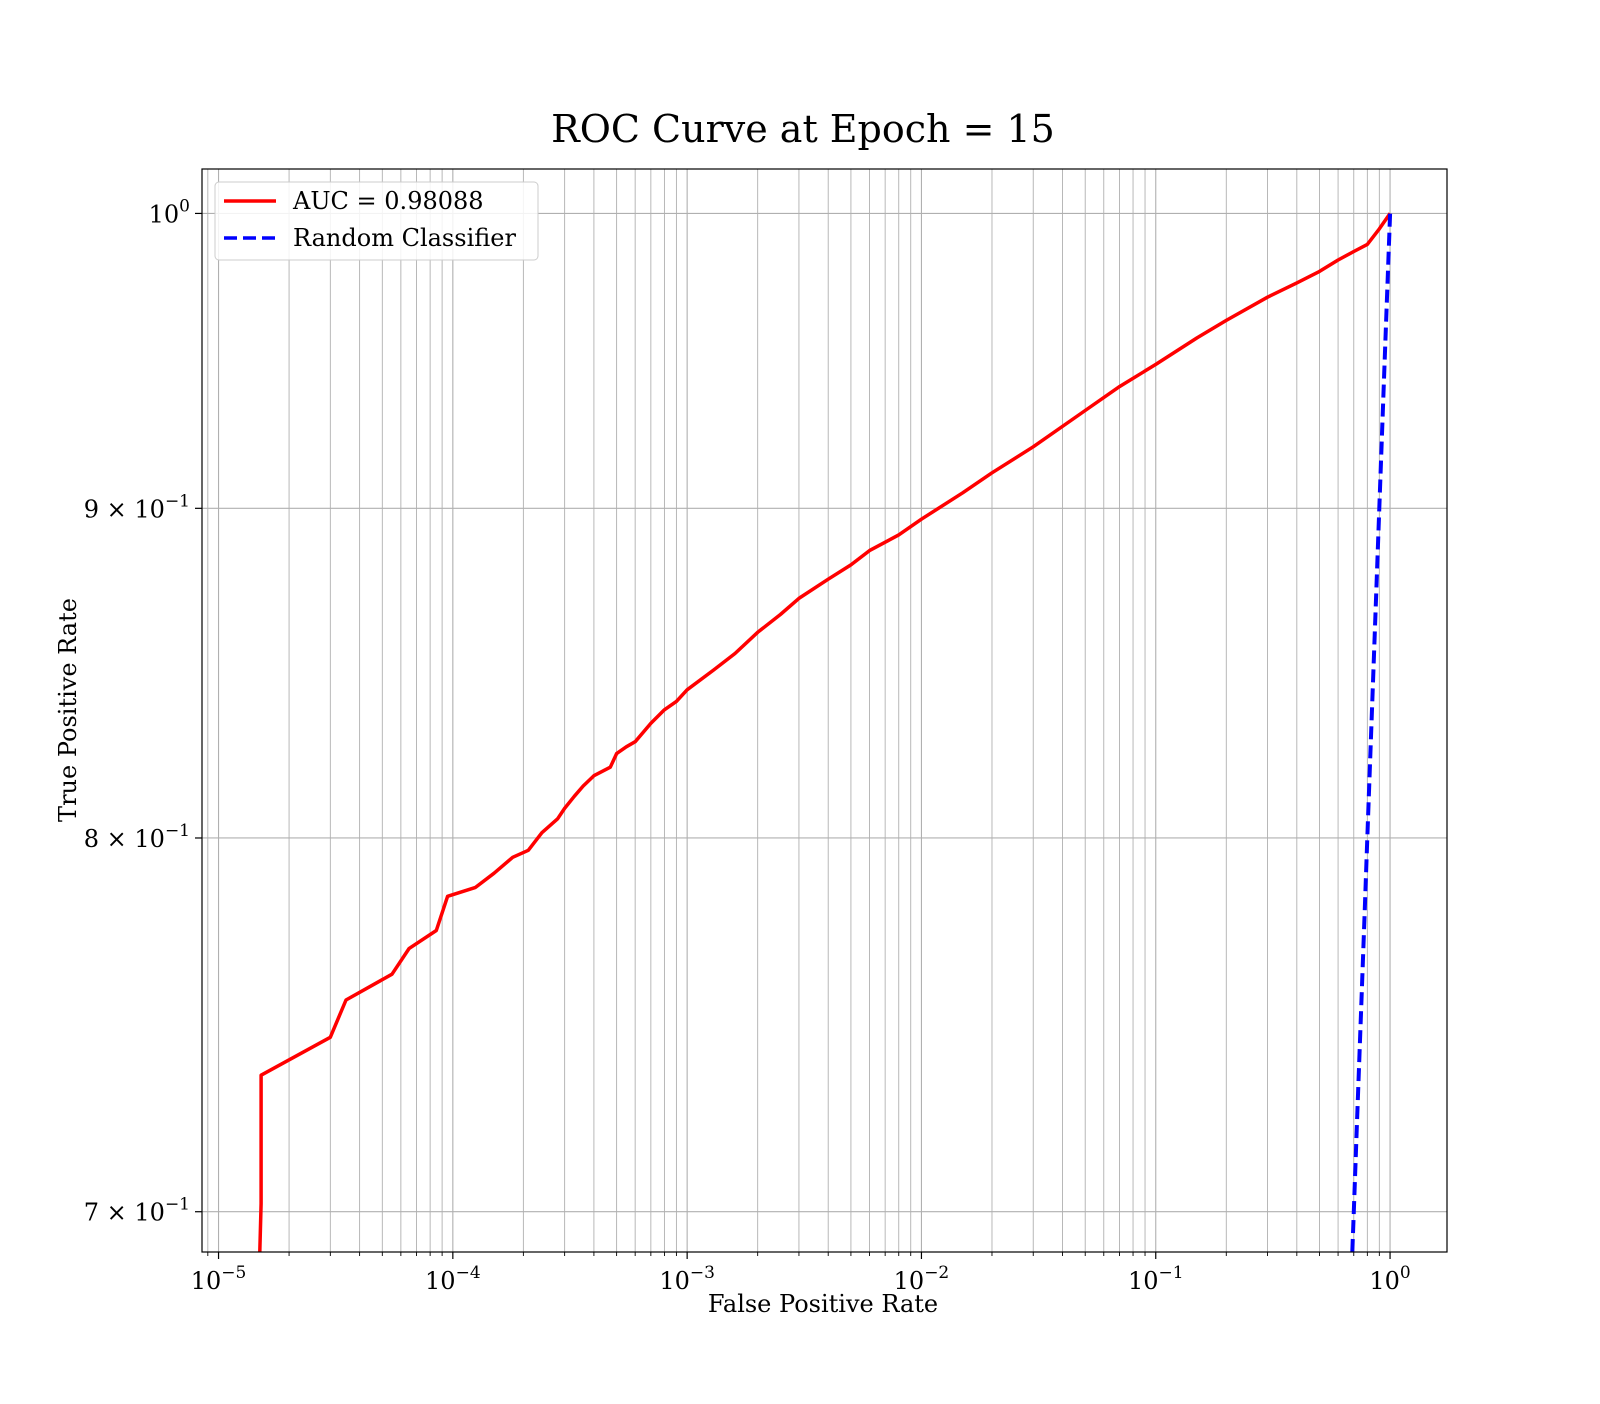  What do you see at coordinates (233, 1273) in the screenshot?
I see `x-tick-label-exponent: −5` at bounding box center [233, 1273].